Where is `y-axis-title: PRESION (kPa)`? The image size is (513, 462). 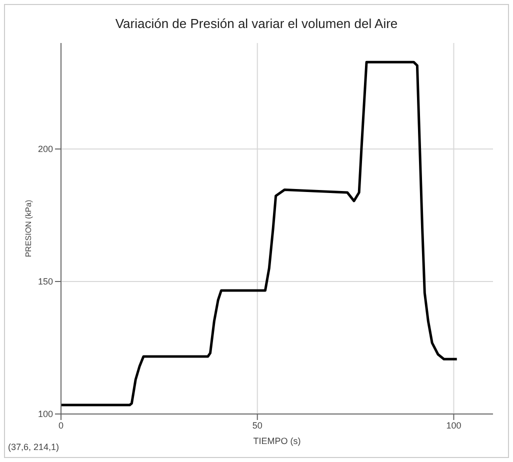
y-axis-title: PRESION (kPa) is located at coordinates (28, 228).